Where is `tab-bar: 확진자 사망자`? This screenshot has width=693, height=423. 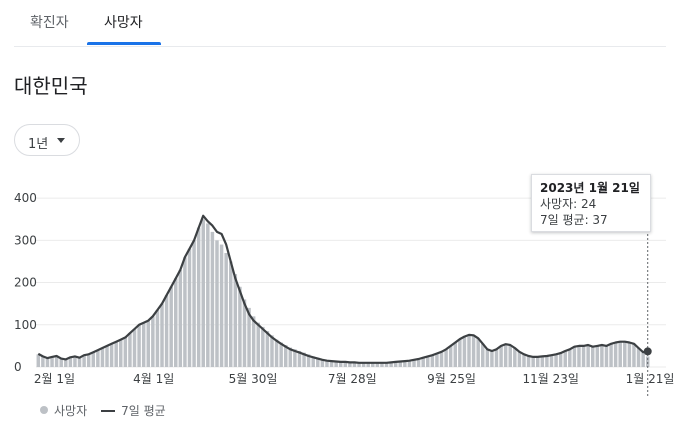 tab-bar: 확진자 사망자 is located at coordinates (340, 23).